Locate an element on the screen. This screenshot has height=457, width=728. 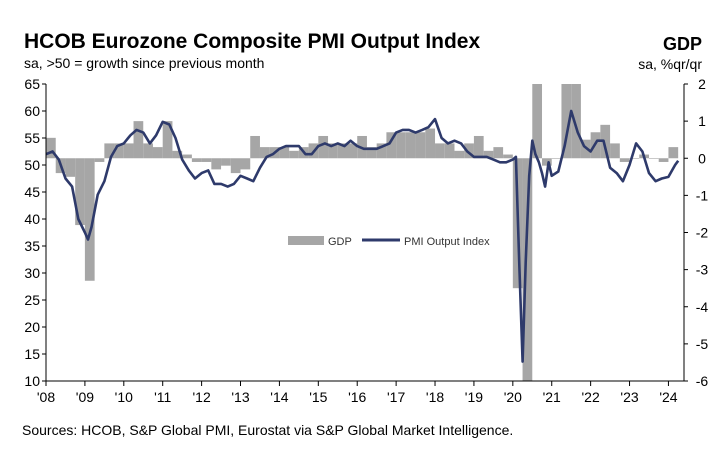
x-tick-label: '15 is located at coordinates (318, 397).